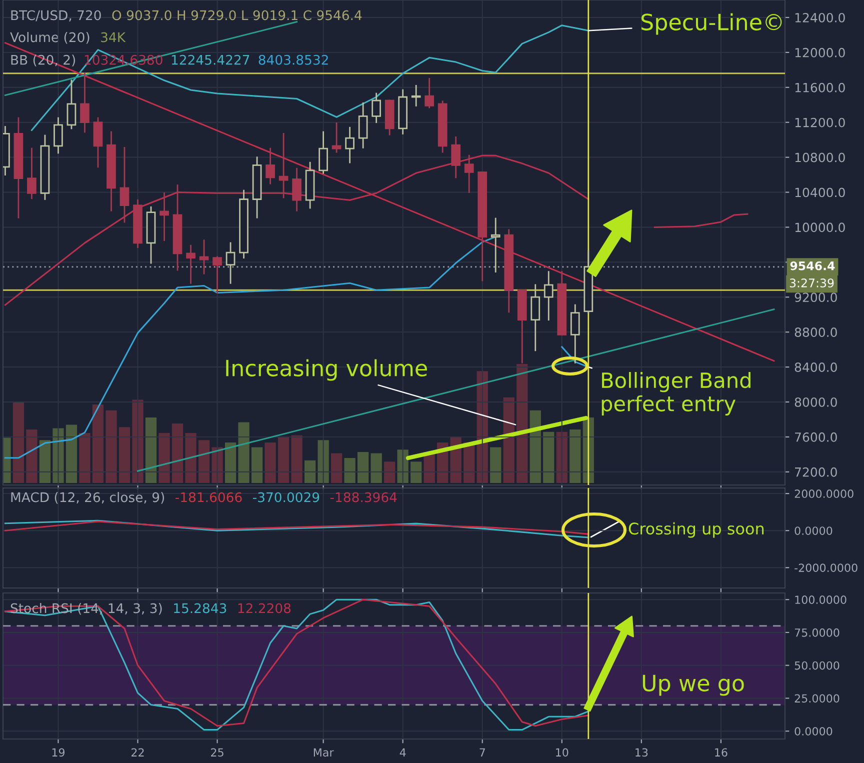  I want to click on annotation: O 9037.0 H 9729.0 L 9019.1 C 9546.4, so click(237, 15).